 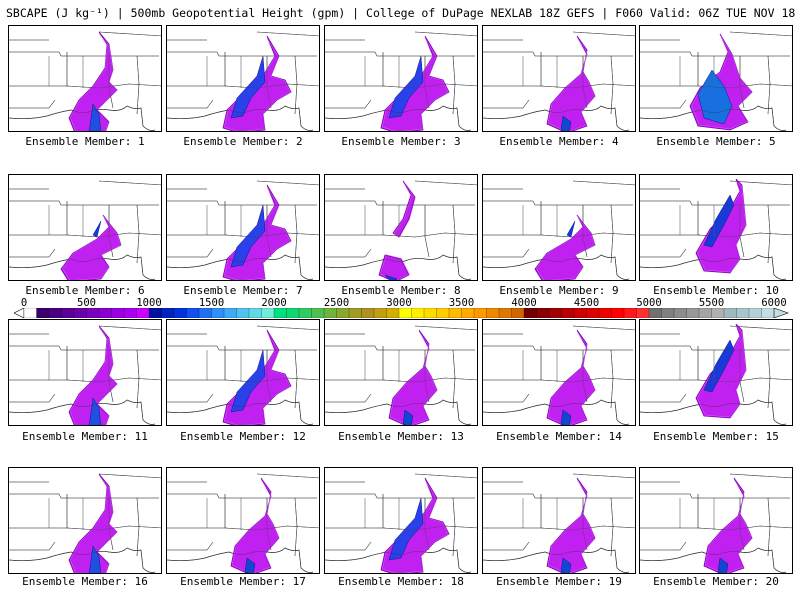 I want to click on colorbar-tick-label: 1000, so click(x=149, y=303).